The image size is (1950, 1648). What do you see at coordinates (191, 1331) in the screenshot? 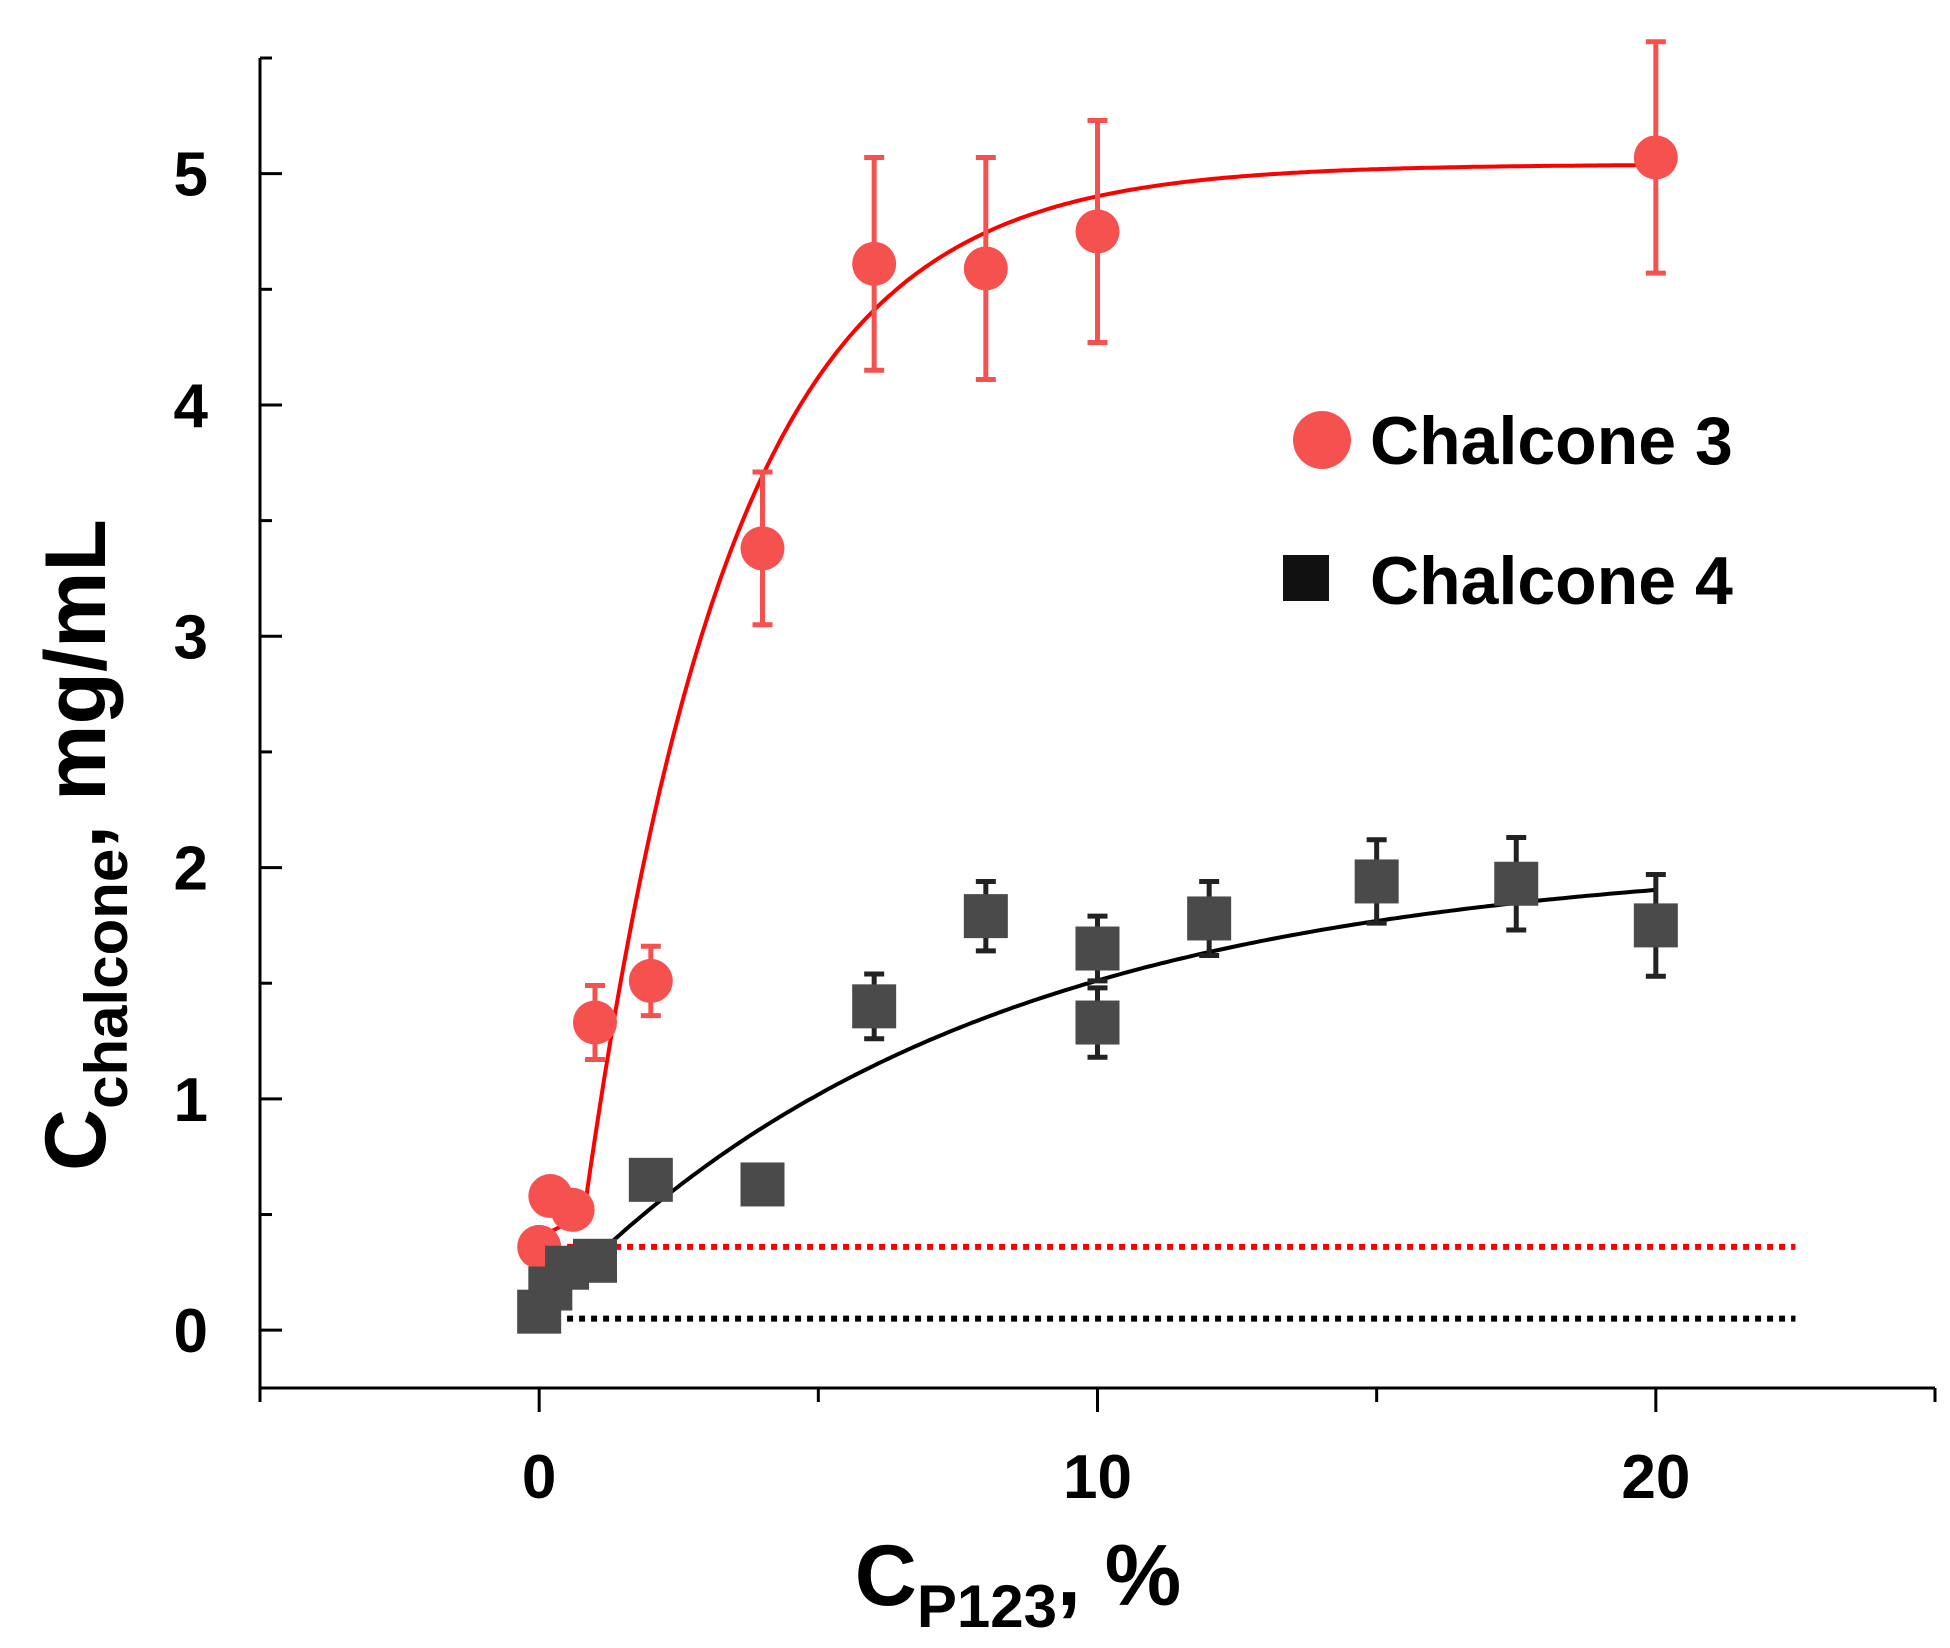
I see `y-tick-label: 0` at bounding box center [191, 1331].